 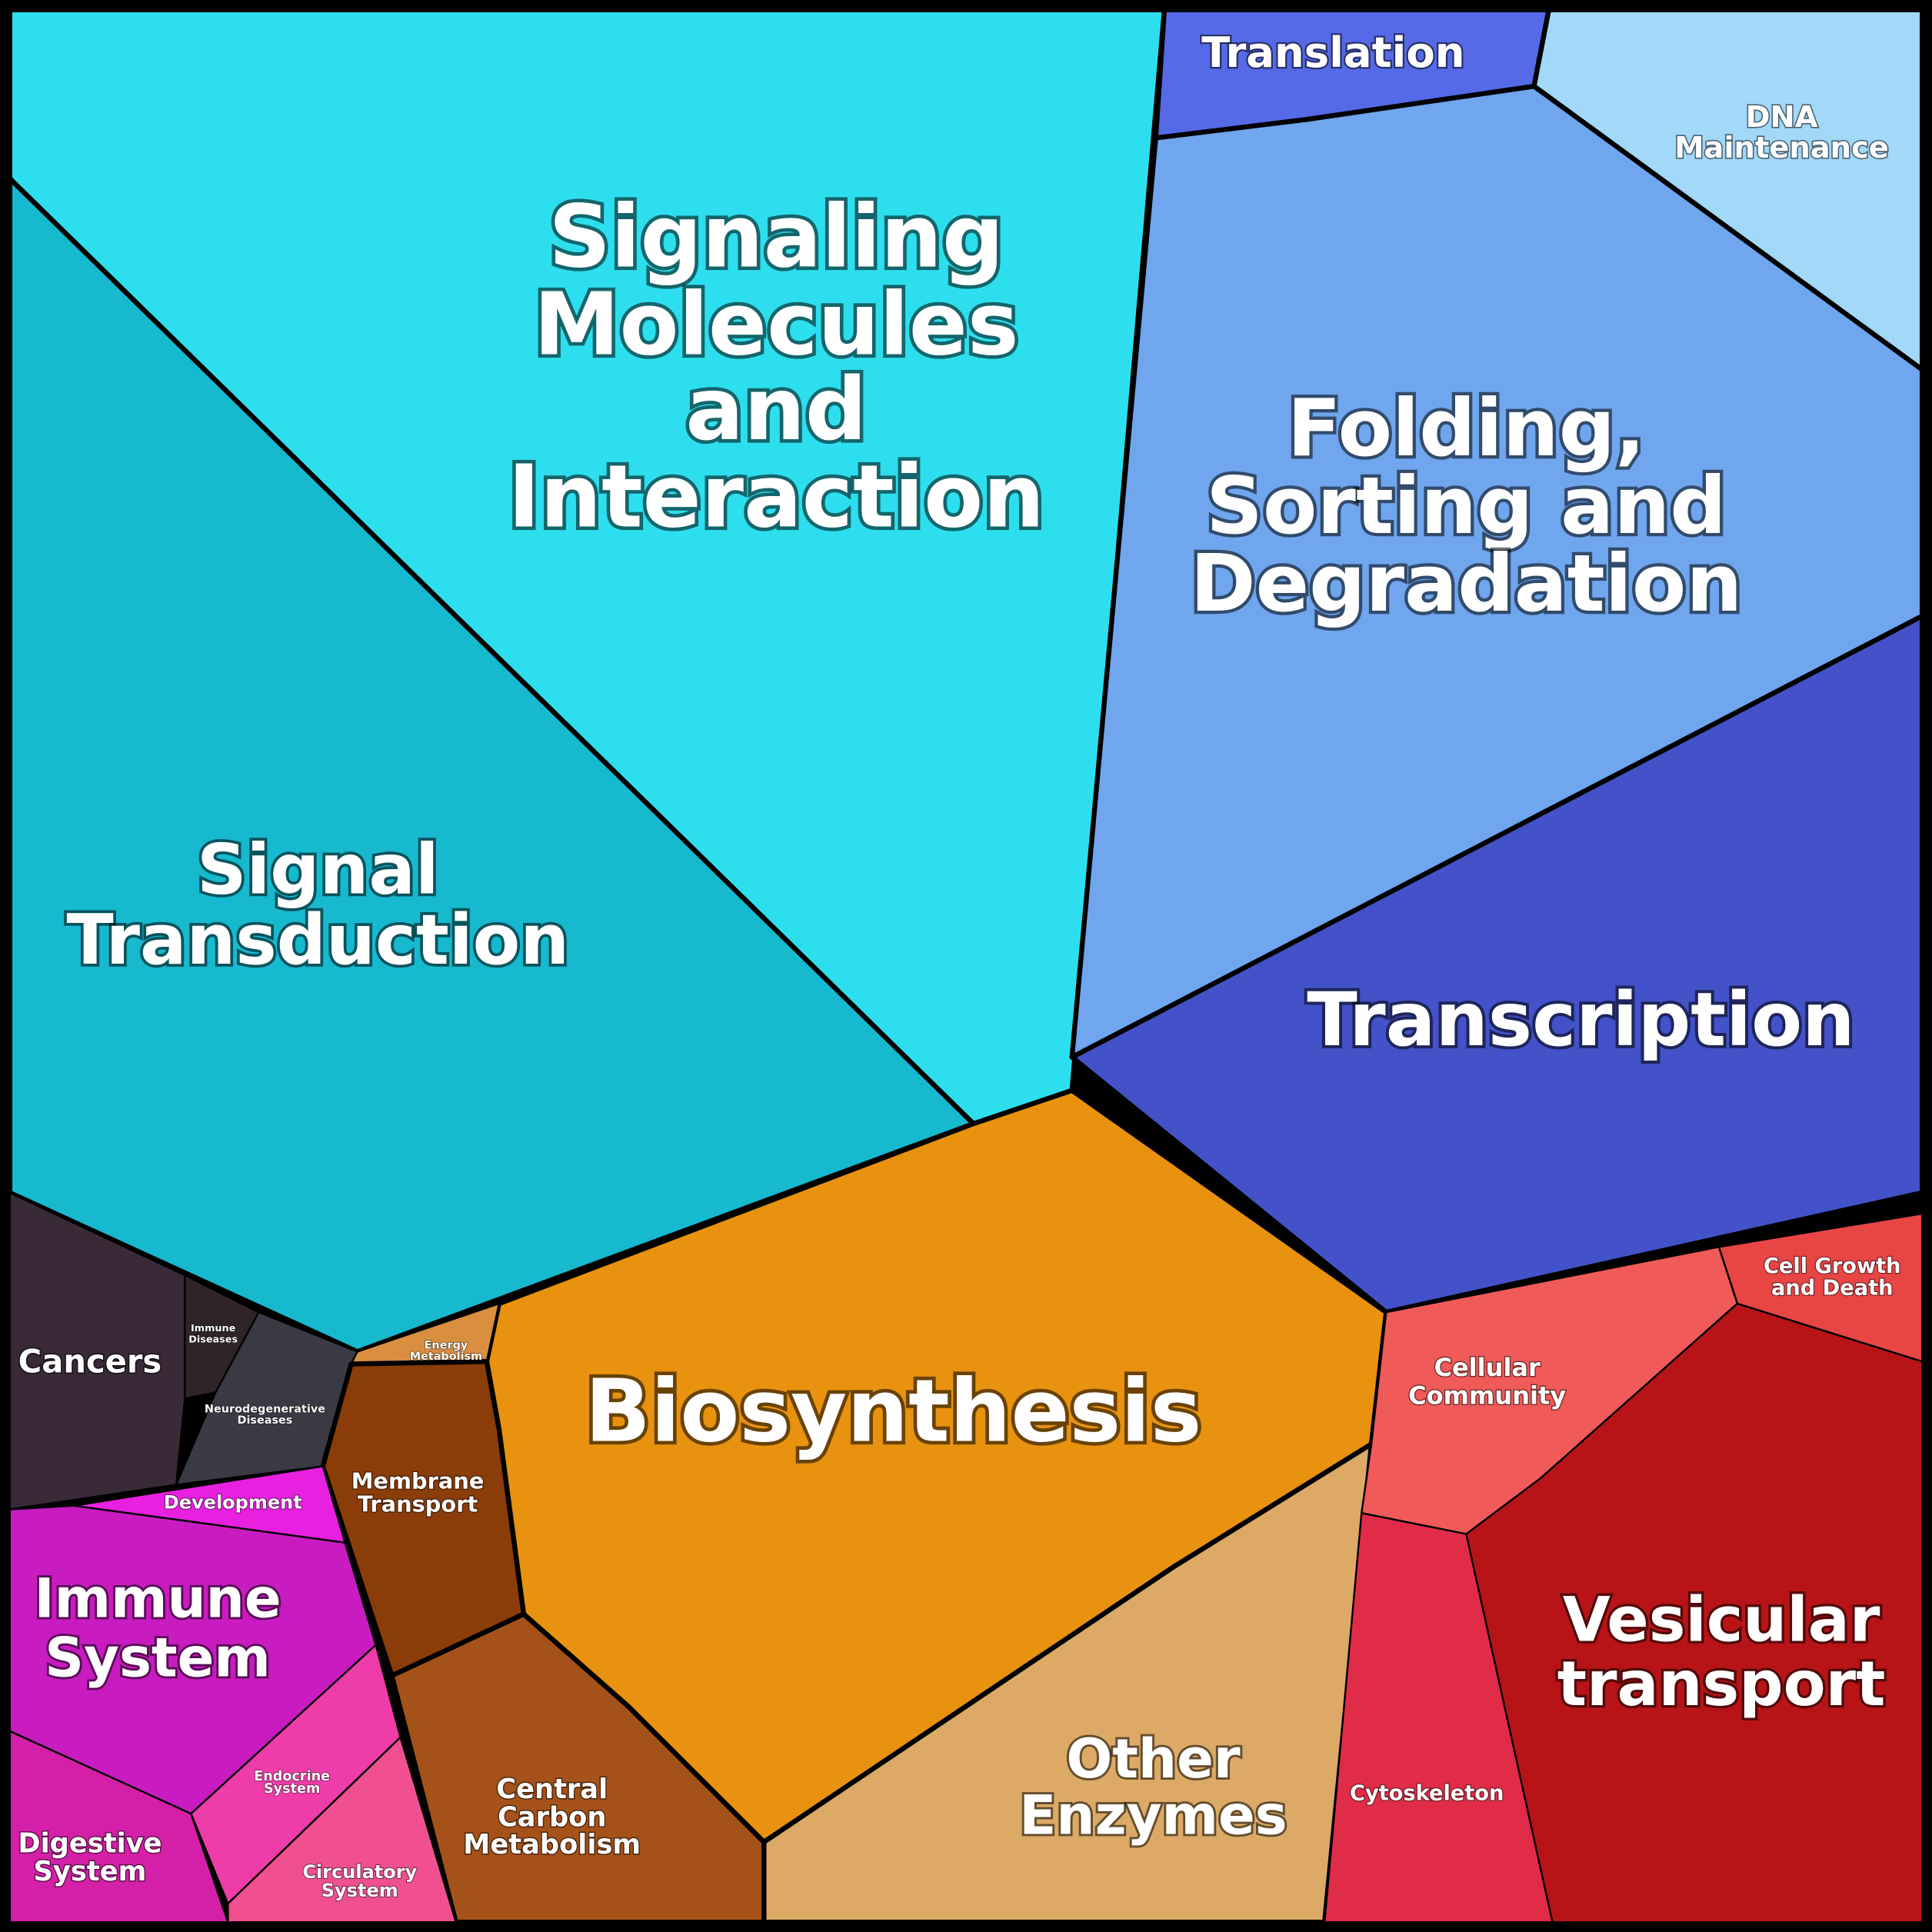 I want to click on region-label: Immune Diseases, so click(x=213, y=1334).